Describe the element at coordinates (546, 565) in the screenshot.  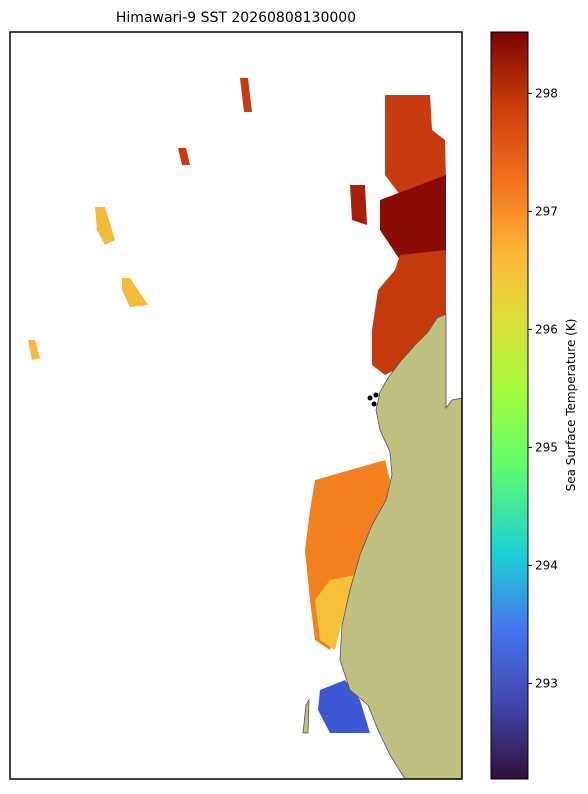
I see `colorbar-tick-label: 294` at that location.